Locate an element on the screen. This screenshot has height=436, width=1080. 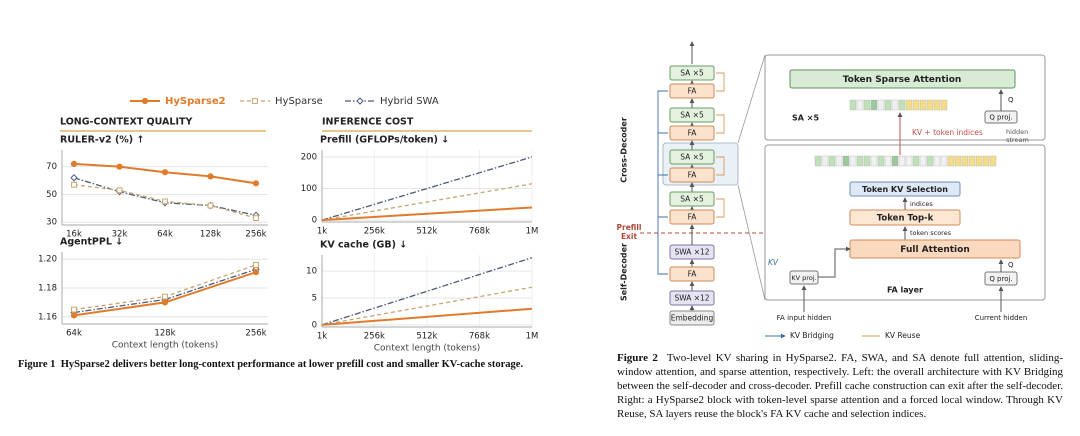
kv-label: KV is located at coordinates (773, 262).